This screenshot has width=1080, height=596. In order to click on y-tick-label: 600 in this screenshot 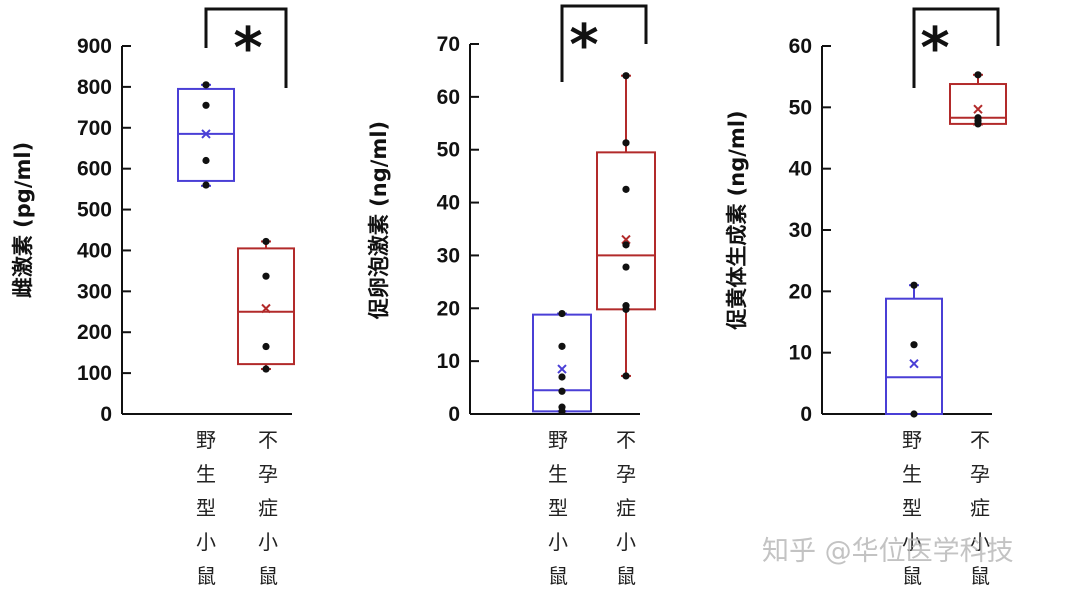, I will do `click(94, 169)`.